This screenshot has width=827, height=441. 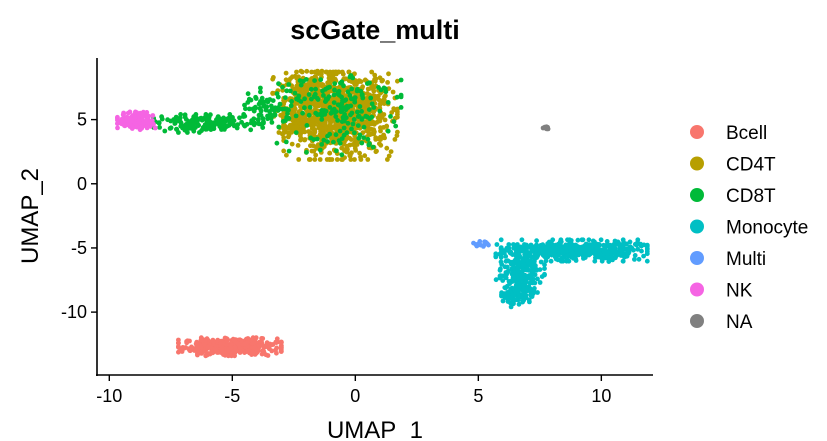 What do you see at coordinates (728, 133) in the screenshot?
I see `legend-item-bcell: Bcell` at bounding box center [728, 133].